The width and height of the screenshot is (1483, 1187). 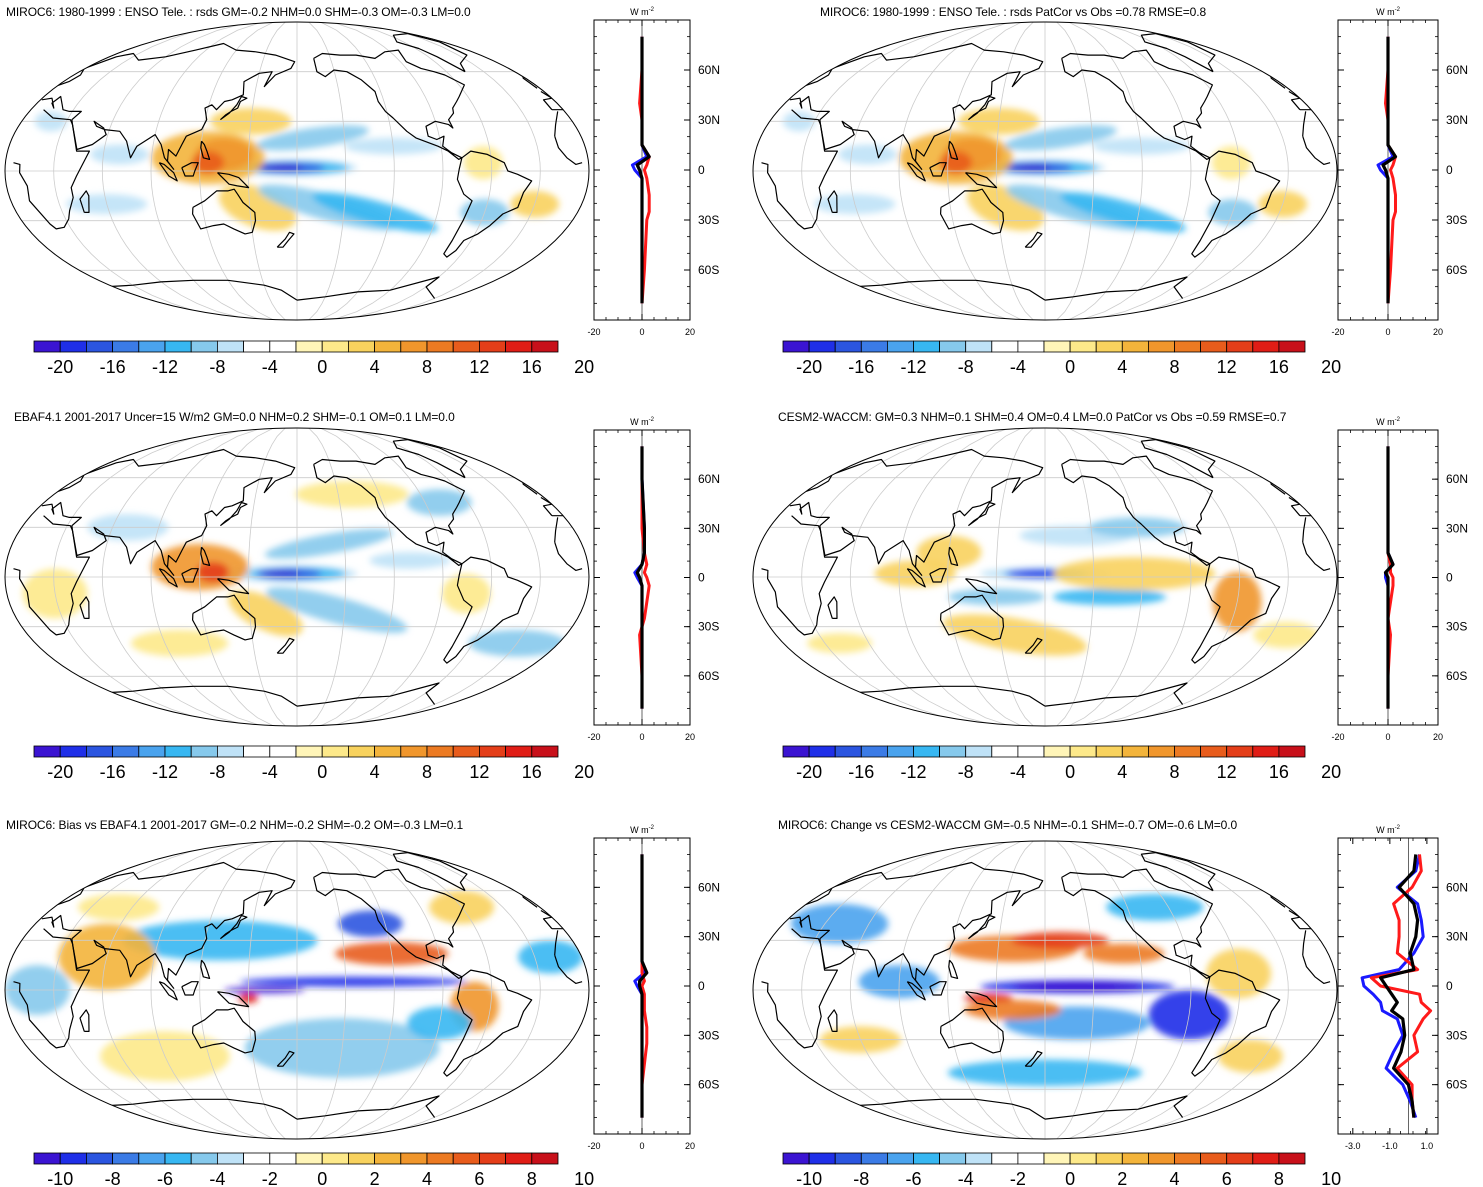 What do you see at coordinates (168, 578) in the screenshot?
I see `coastline-sumatra` at bounding box center [168, 578].